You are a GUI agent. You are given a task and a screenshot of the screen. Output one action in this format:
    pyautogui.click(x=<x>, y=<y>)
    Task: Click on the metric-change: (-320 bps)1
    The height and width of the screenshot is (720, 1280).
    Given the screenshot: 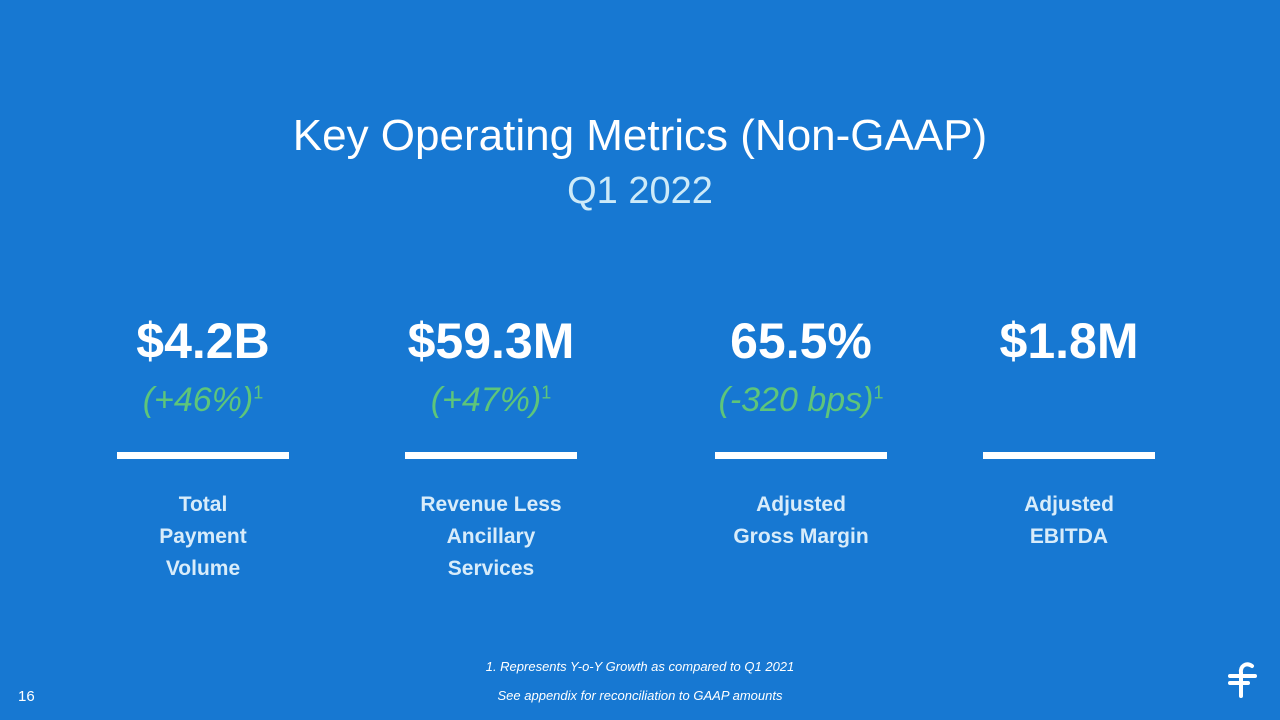 What is the action you would take?
    pyautogui.click(x=801, y=400)
    